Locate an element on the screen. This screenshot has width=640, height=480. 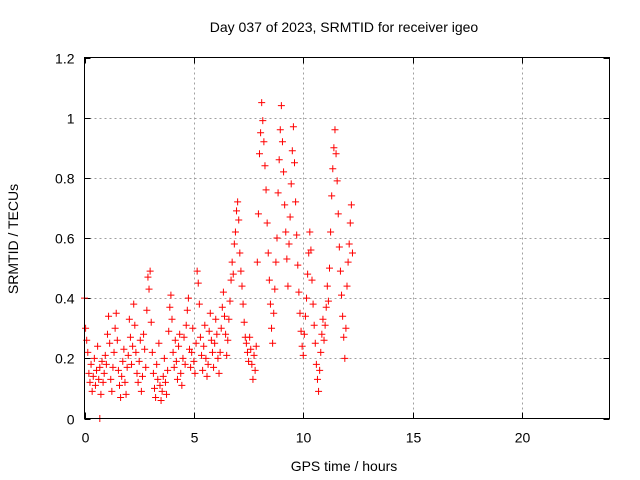
y-tick-label: 0.6 is located at coordinates (65, 239).